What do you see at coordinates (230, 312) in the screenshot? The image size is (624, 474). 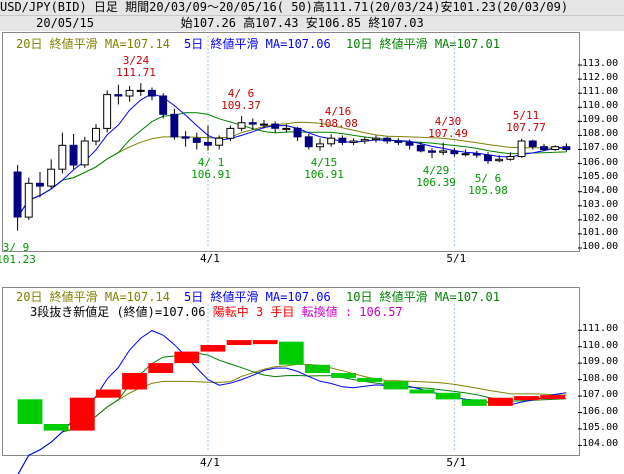 I see `kagi-status-state: 陽転中` at bounding box center [230, 312].